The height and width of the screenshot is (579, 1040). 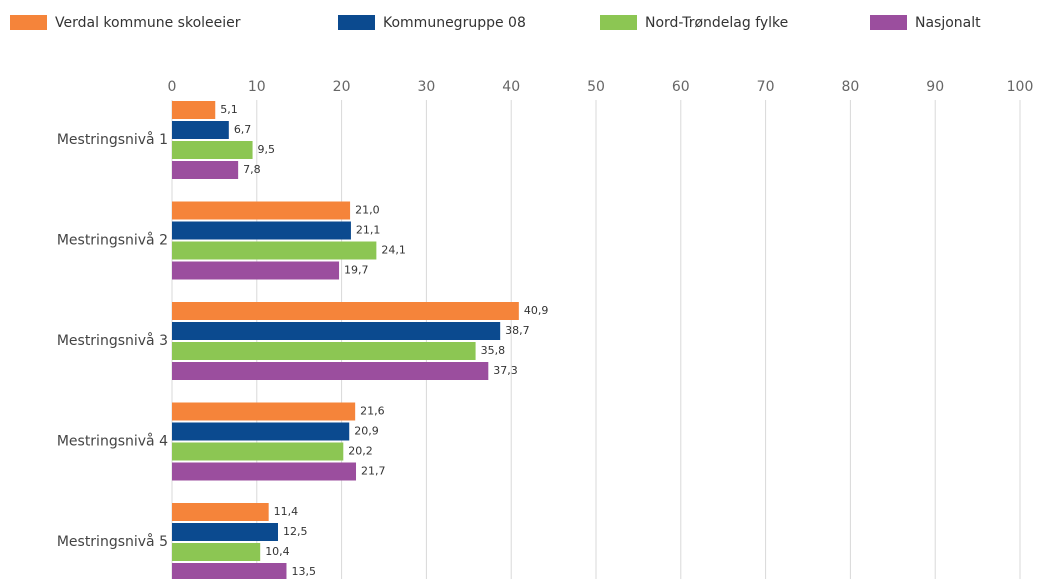 I want to click on x-tick-label: 30, so click(x=426, y=87).